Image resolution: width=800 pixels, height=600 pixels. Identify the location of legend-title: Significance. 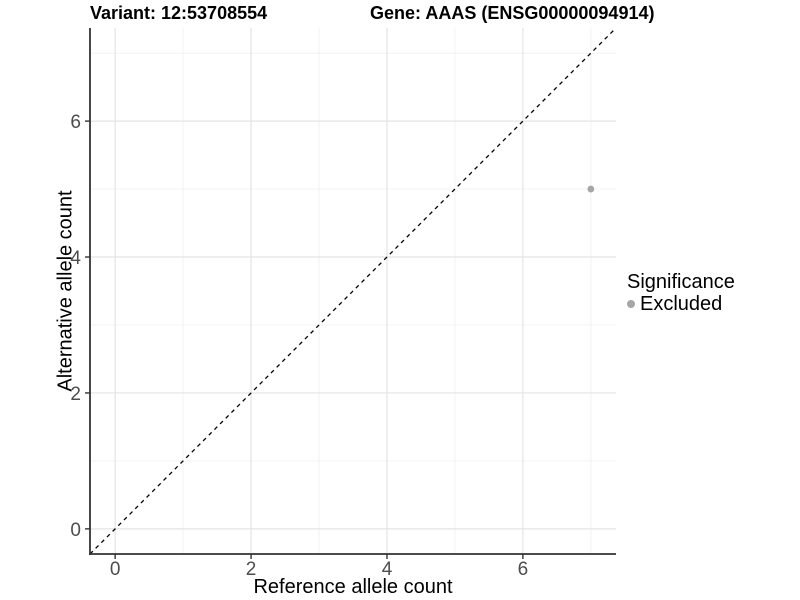
(681, 282).